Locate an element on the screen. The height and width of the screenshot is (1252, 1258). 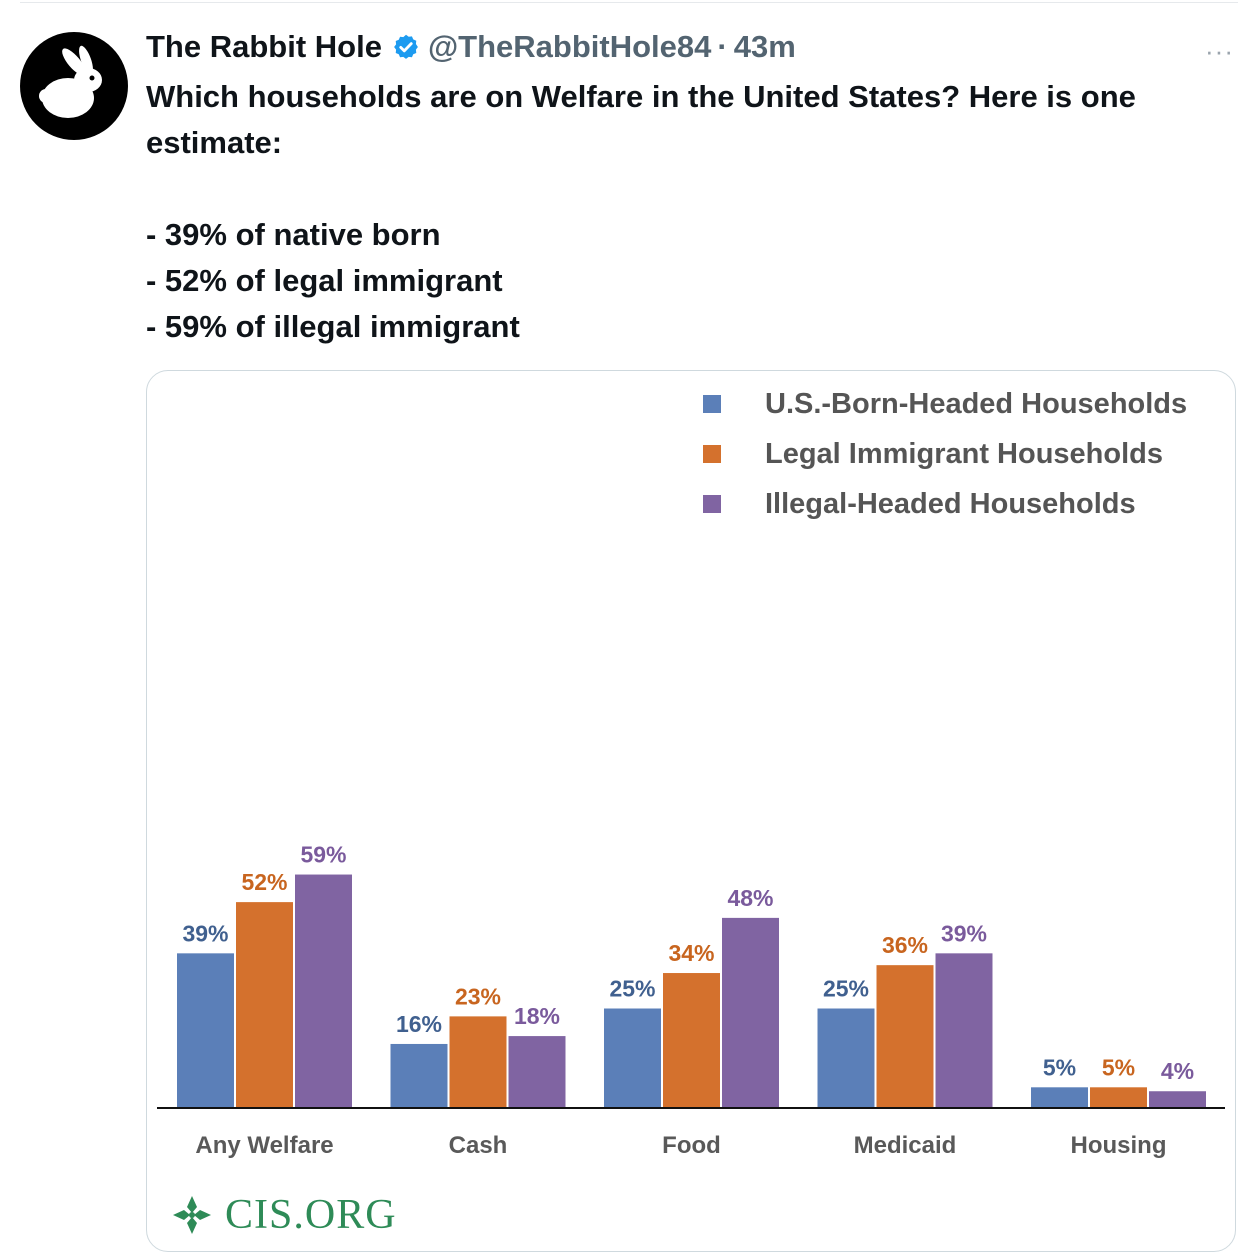
cis-logo: CIS.ORG is located at coordinates (283, 1215).